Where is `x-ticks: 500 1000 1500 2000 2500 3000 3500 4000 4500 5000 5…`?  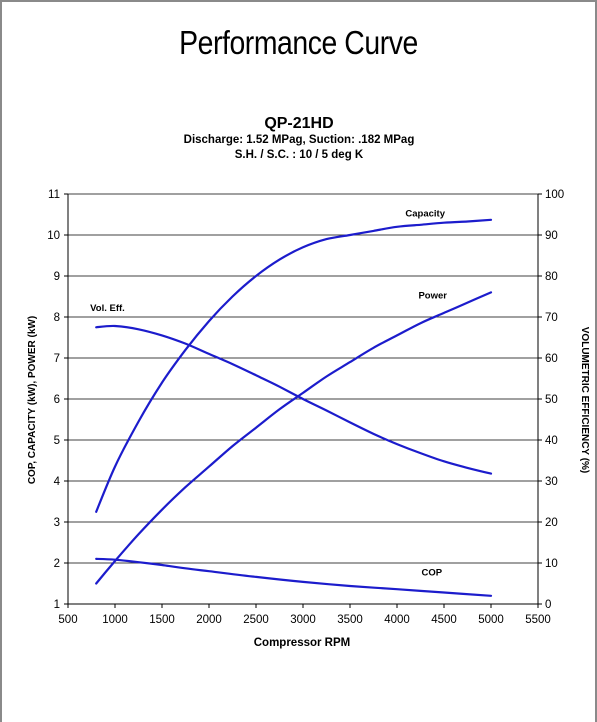
x-ticks: 500 1000 1500 2000 2500 3000 3500 4000 4500 5000 5… is located at coordinates (304, 615).